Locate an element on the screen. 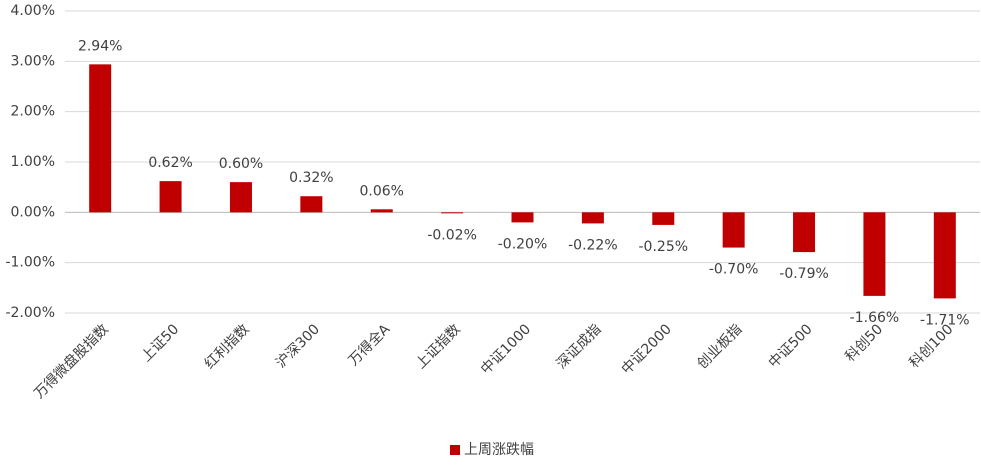  x-tick-label: 深证成指 is located at coordinates (579, 346).